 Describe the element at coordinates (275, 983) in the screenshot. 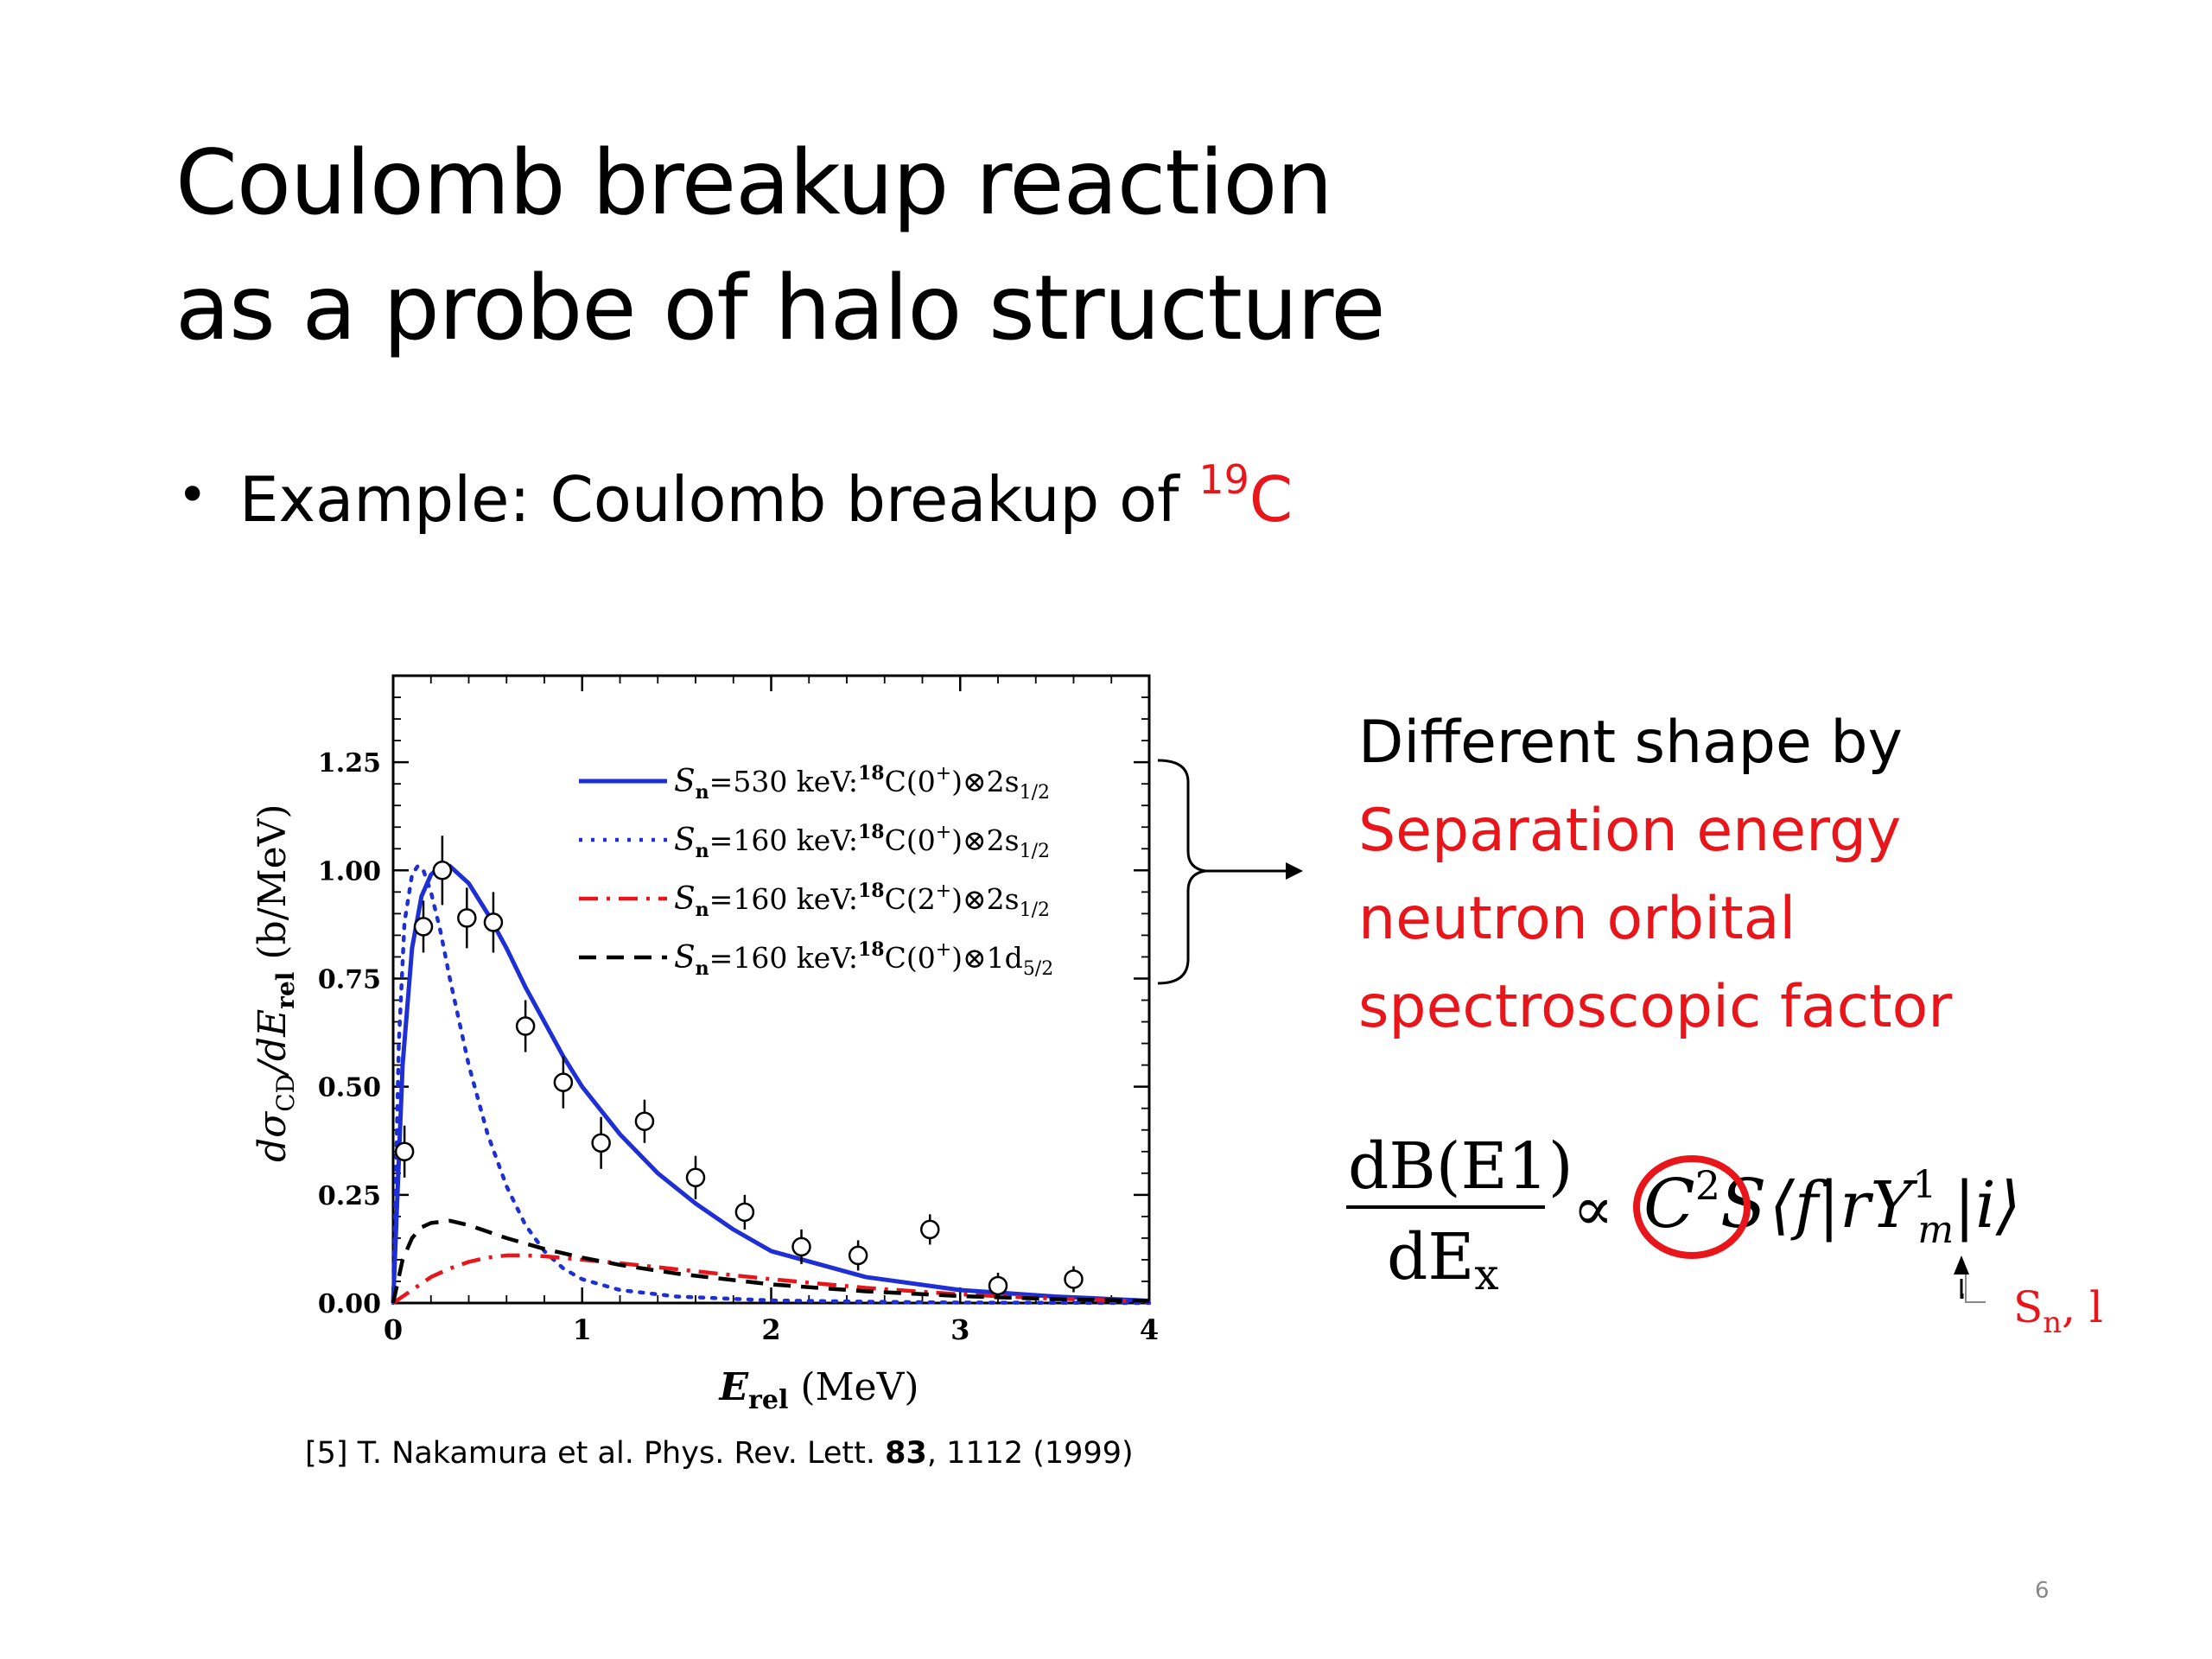

I see `y-axis-label: dσCD/dErel (b/MeV)` at that location.